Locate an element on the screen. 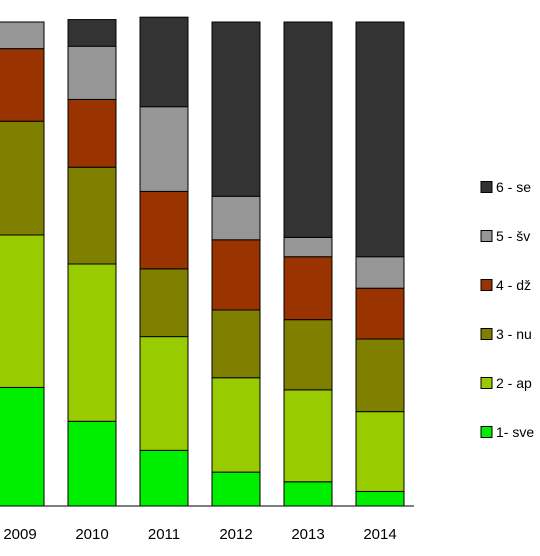 This screenshot has width=540, height=556. legend: 6 - se 5 - šv 4 - dž 3 - nu 2 - ap 1- sve is located at coordinates (507, 309).